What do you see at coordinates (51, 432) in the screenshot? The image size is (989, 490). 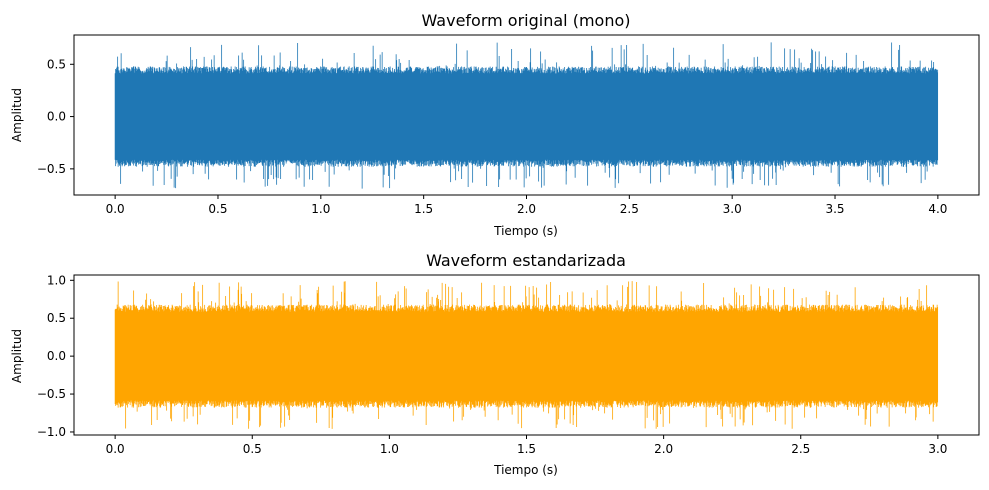 I see `y-tick-label: −1.0` at bounding box center [51, 432].